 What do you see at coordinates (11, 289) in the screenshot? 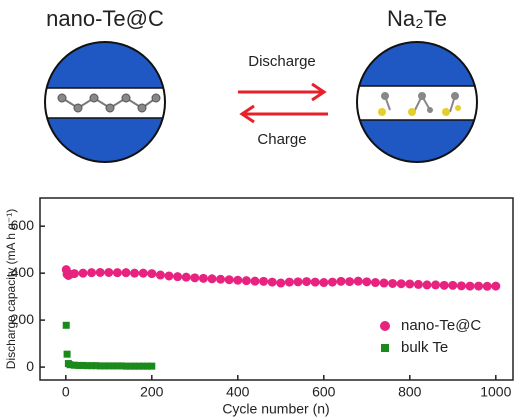
I see `y-axis-label: Discharge capacity (mA h g⁻¹)` at bounding box center [11, 289].